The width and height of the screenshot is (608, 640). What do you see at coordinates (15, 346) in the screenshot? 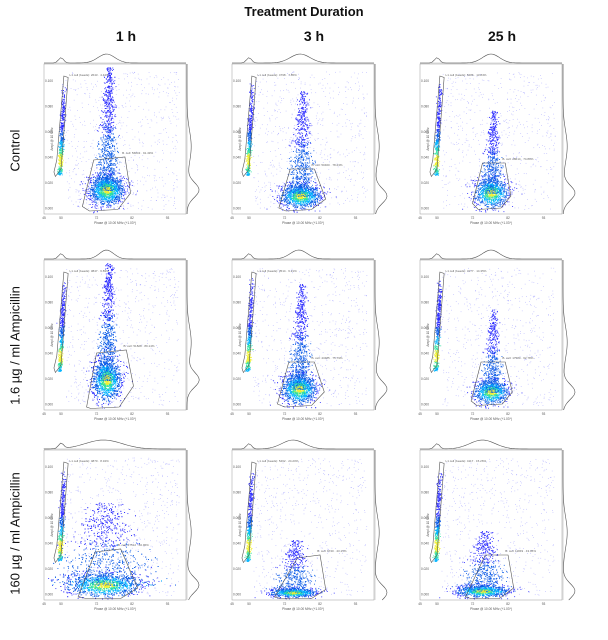
I see `row-header-low-ampicillin: 1.6 µg / ml Ampicillin` at bounding box center [15, 346].